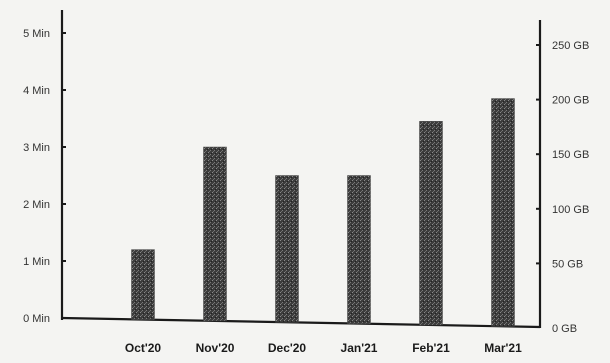  What do you see at coordinates (36, 148) in the screenshot?
I see `left-tick-label: 3 Min` at bounding box center [36, 148].